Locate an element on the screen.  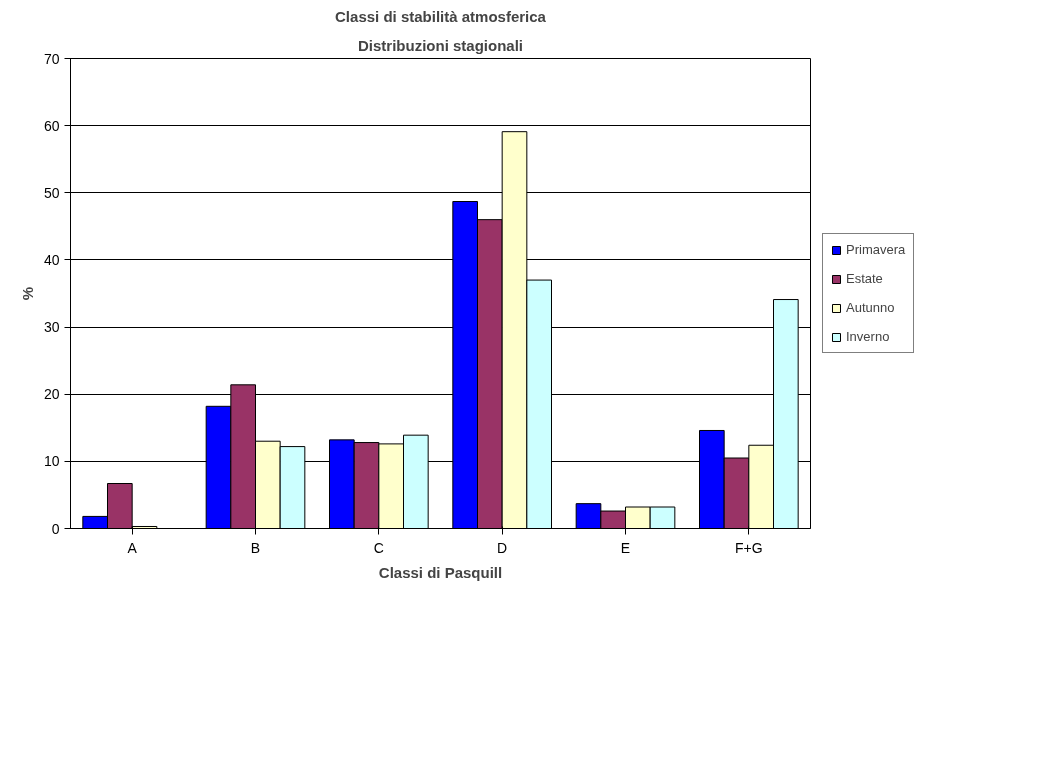
x-tick-label: F+G is located at coordinates (749, 547).